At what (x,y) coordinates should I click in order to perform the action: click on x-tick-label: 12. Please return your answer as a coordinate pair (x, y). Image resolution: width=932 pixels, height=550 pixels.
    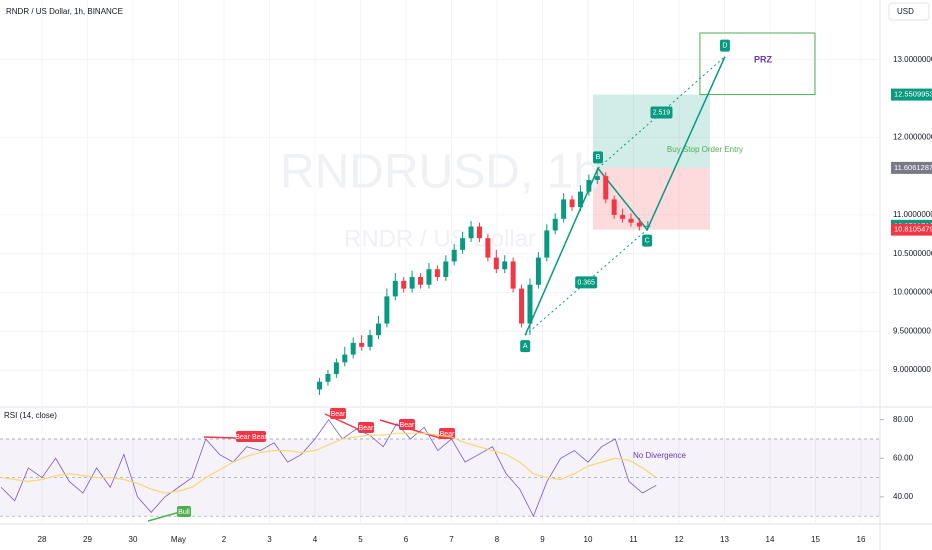
    Looking at the image, I should click on (679, 539).